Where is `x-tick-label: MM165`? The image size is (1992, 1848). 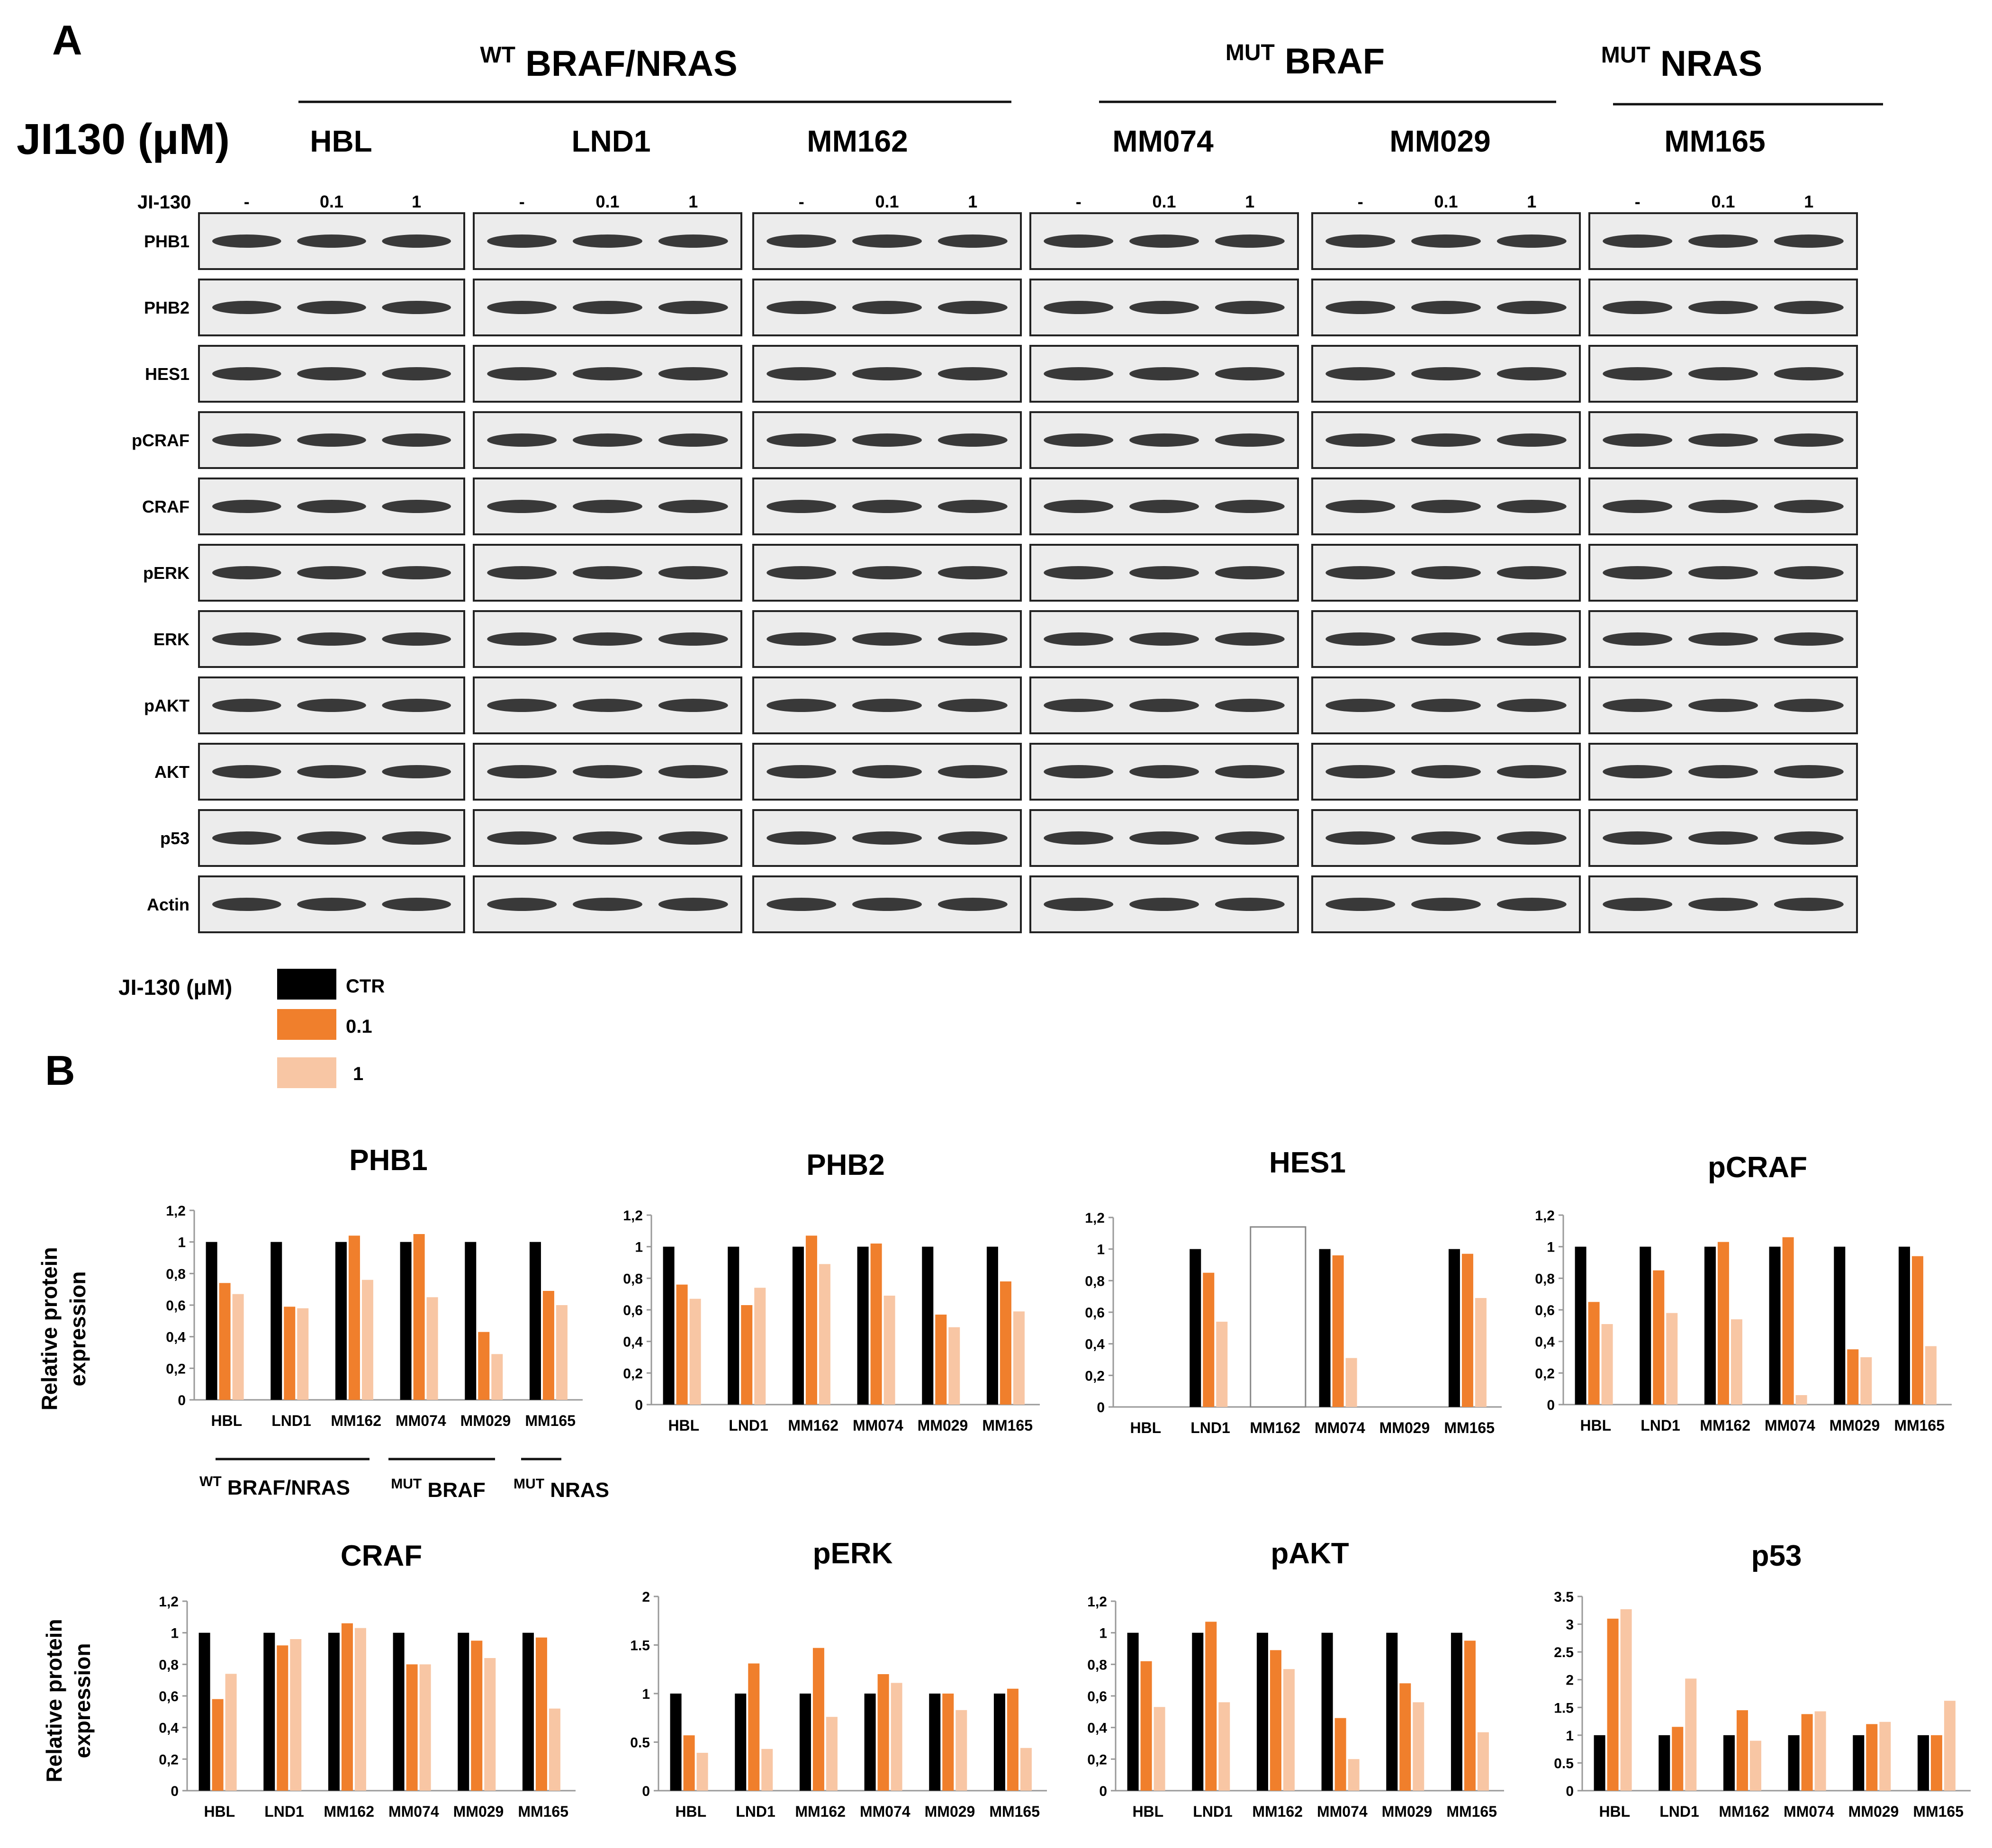 x-tick-label: MM165 is located at coordinates (1014, 1811).